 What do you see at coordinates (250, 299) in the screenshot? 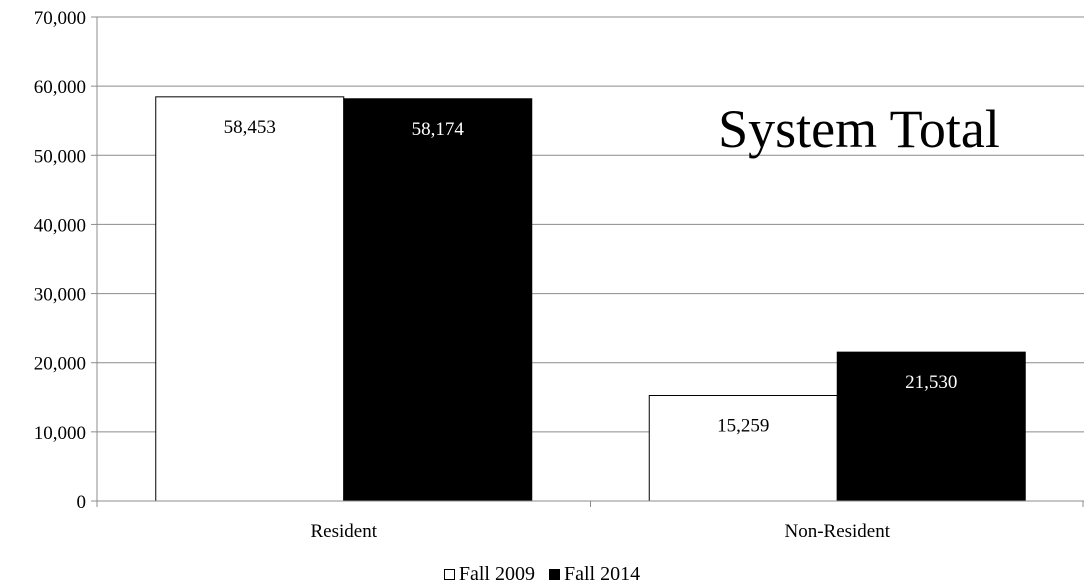
I see `bar-resident-fall-2009` at bounding box center [250, 299].